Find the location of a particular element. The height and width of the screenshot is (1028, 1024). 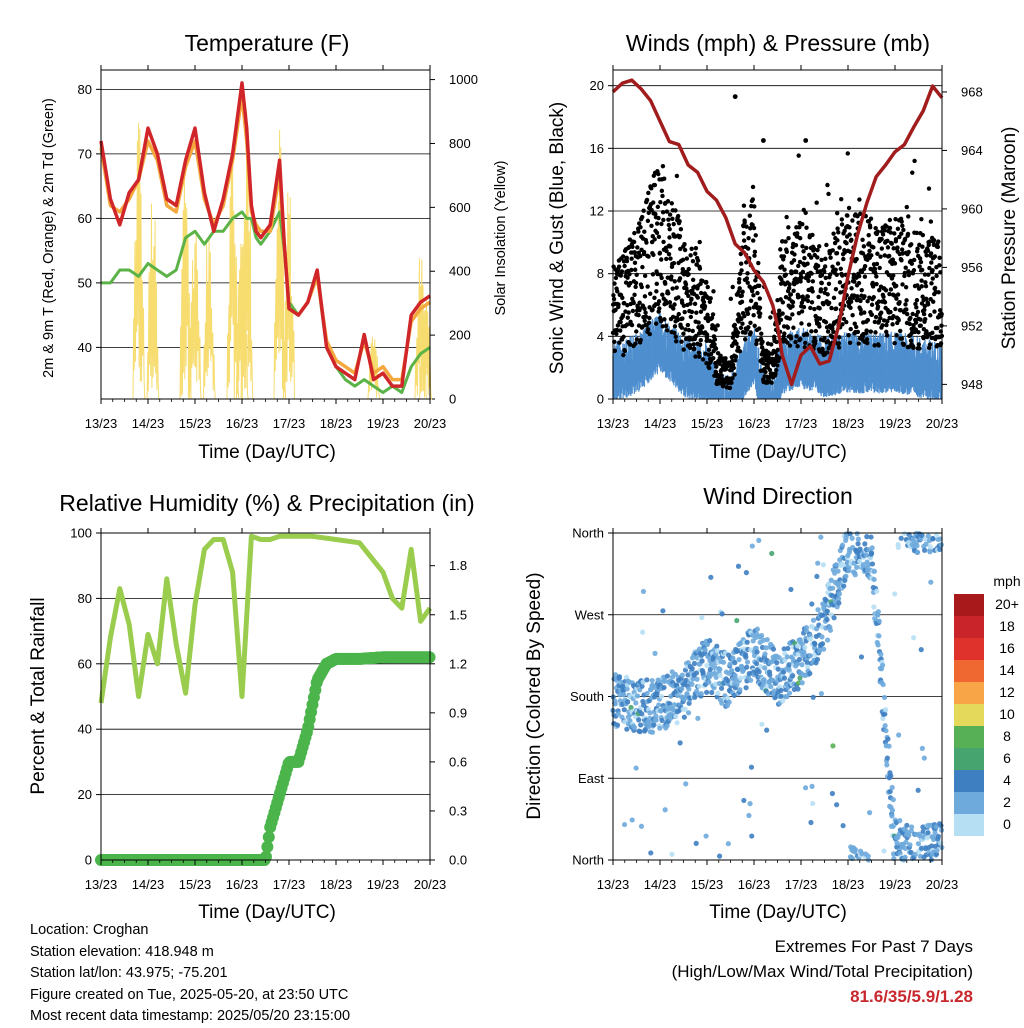

rh-xtick-label: 15/23 is located at coordinates (195, 884).